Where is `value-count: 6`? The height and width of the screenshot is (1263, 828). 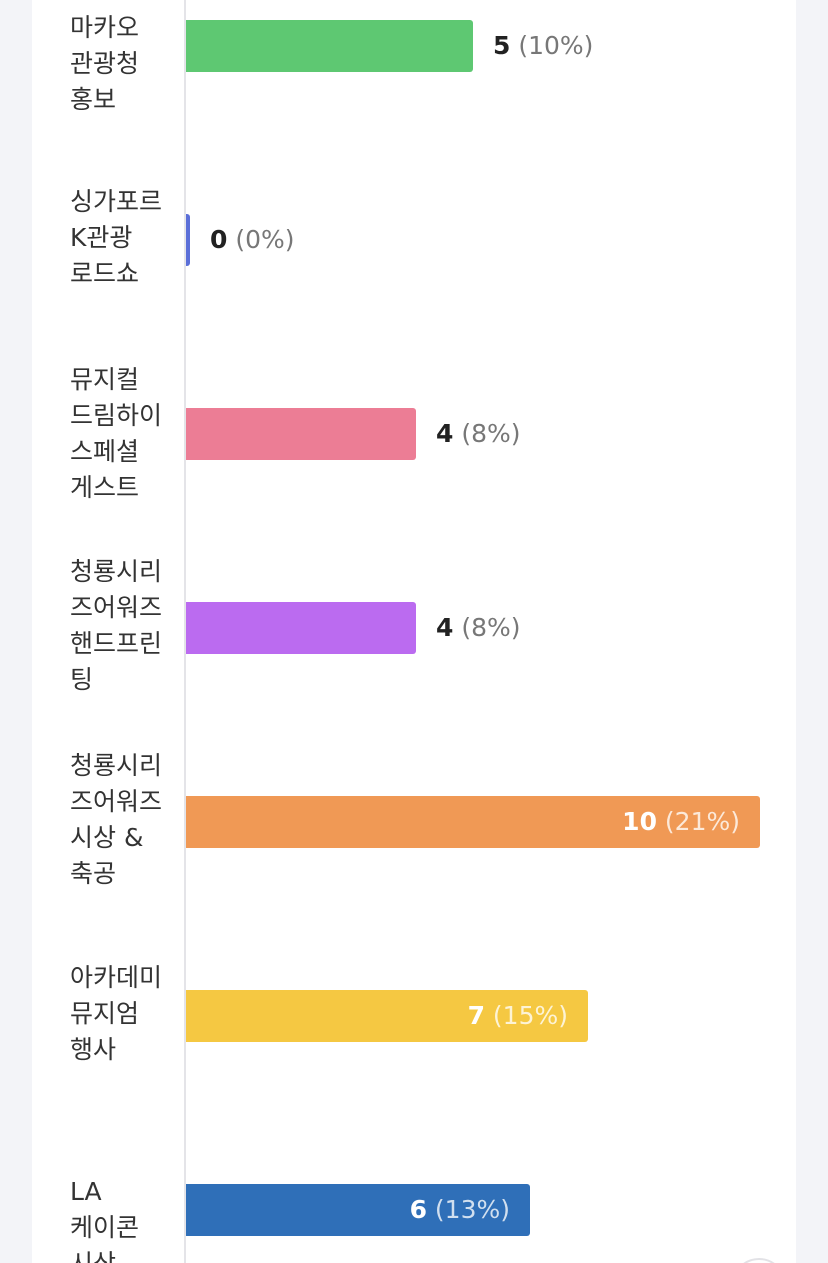
value-count: 6 is located at coordinates (418, 1209).